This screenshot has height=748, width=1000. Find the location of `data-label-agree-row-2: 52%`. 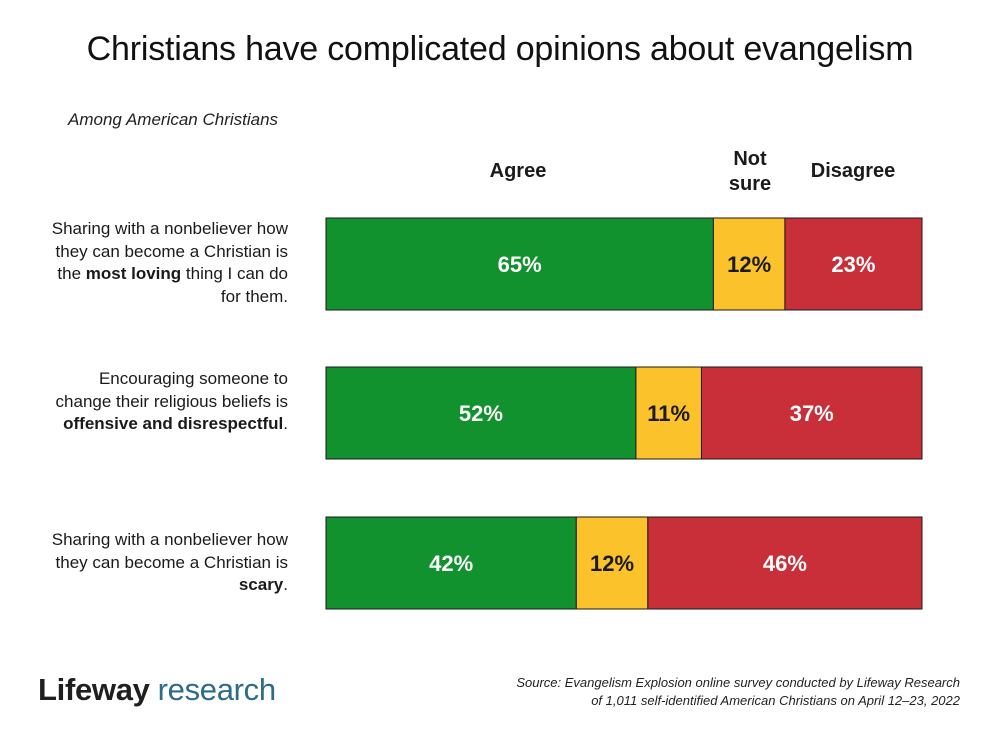

data-label-agree-row-2: 52% is located at coordinates (481, 413).